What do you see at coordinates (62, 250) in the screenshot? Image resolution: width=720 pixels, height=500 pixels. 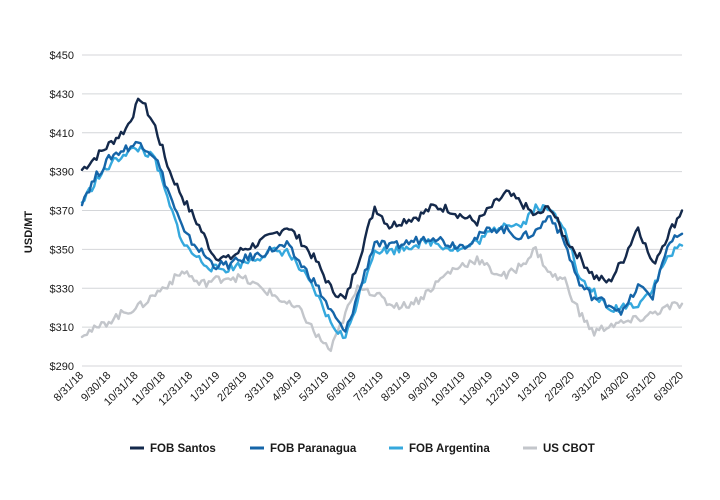 I see `y-tick-label: $350` at bounding box center [62, 250].